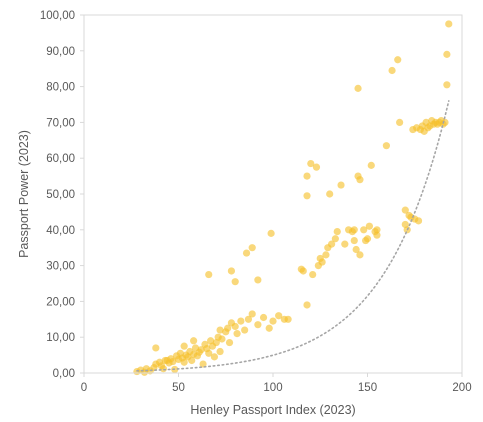  What do you see at coordinates (60, 123) in the screenshot?
I see `y-tick-label: 70,00` at bounding box center [60, 123].